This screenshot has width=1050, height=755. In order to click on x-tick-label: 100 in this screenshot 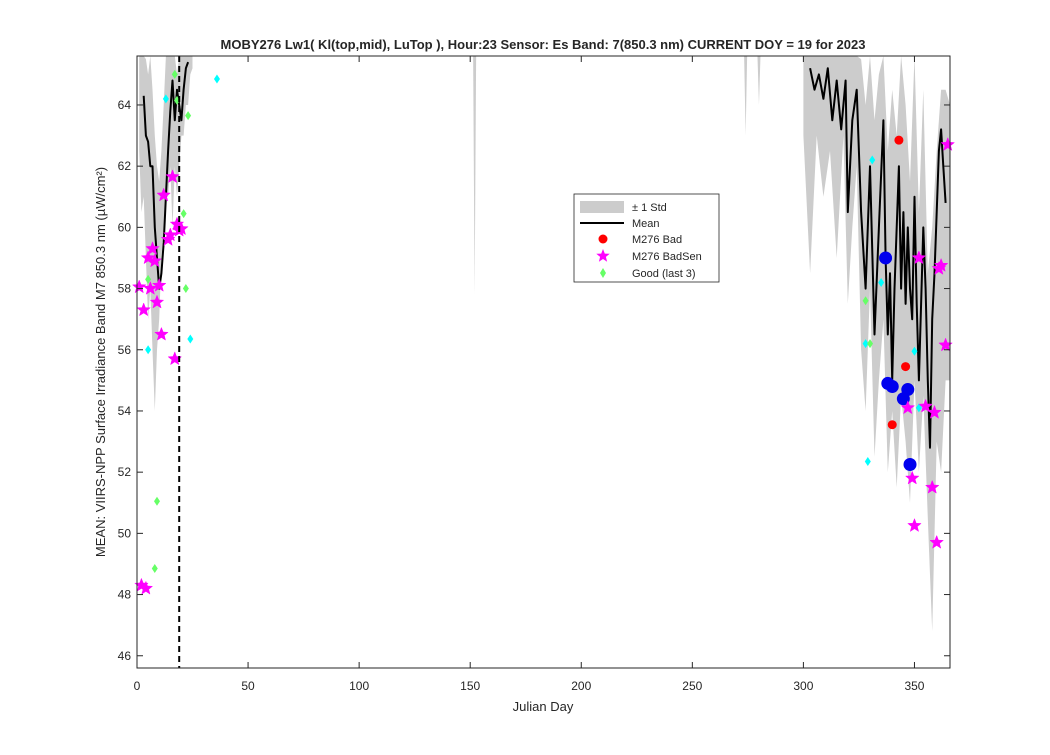, I will do `click(359, 686)`.